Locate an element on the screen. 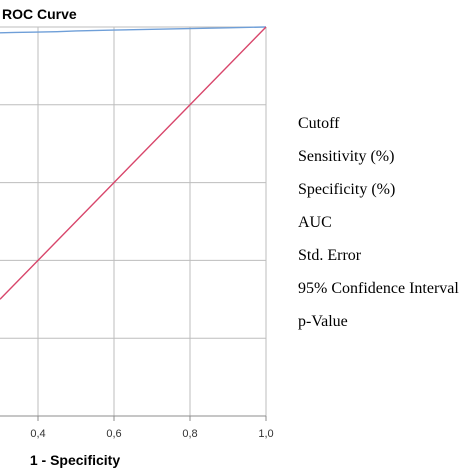 The height and width of the screenshot is (474, 474). stats-row-label: 95% Confidence Interval is located at coordinates (378, 295).